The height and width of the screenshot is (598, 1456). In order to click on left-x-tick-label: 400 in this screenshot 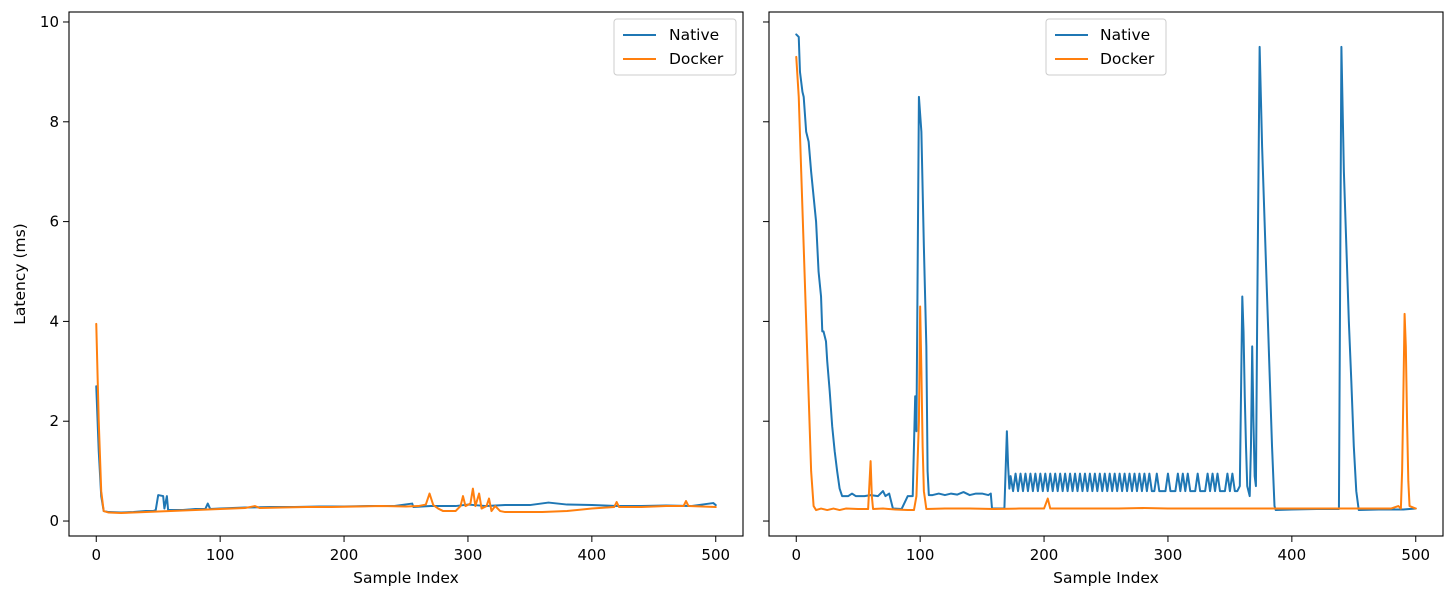, I will do `click(592, 555)`.